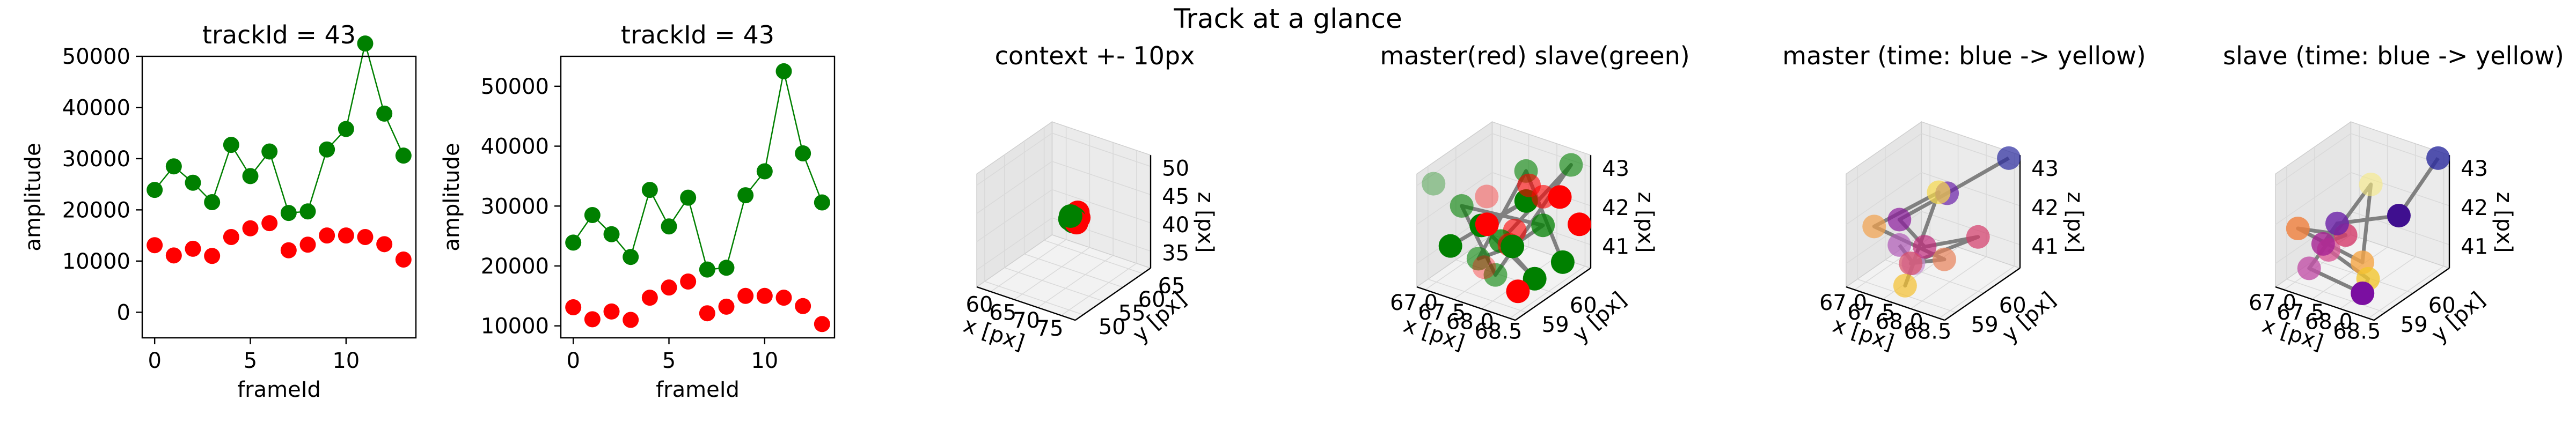 This screenshot has height=429, width=2576. What do you see at coordinates (1175, 253) in the screenshot?
I see `z-tick-label: 35` at bounding box center [1175, 253].